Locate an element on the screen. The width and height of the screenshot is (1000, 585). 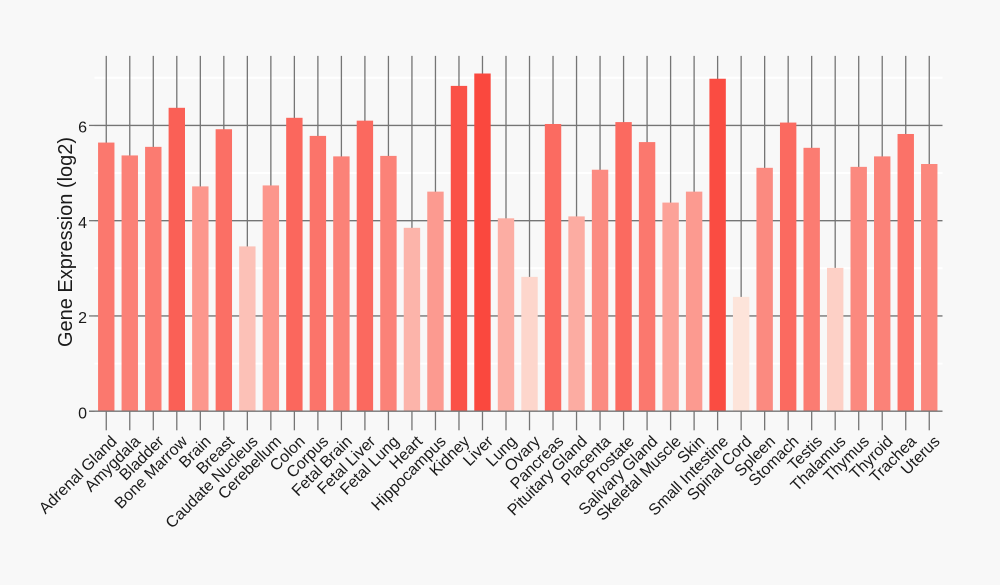
svg-text: 4 is located at coordinates (82, 223).